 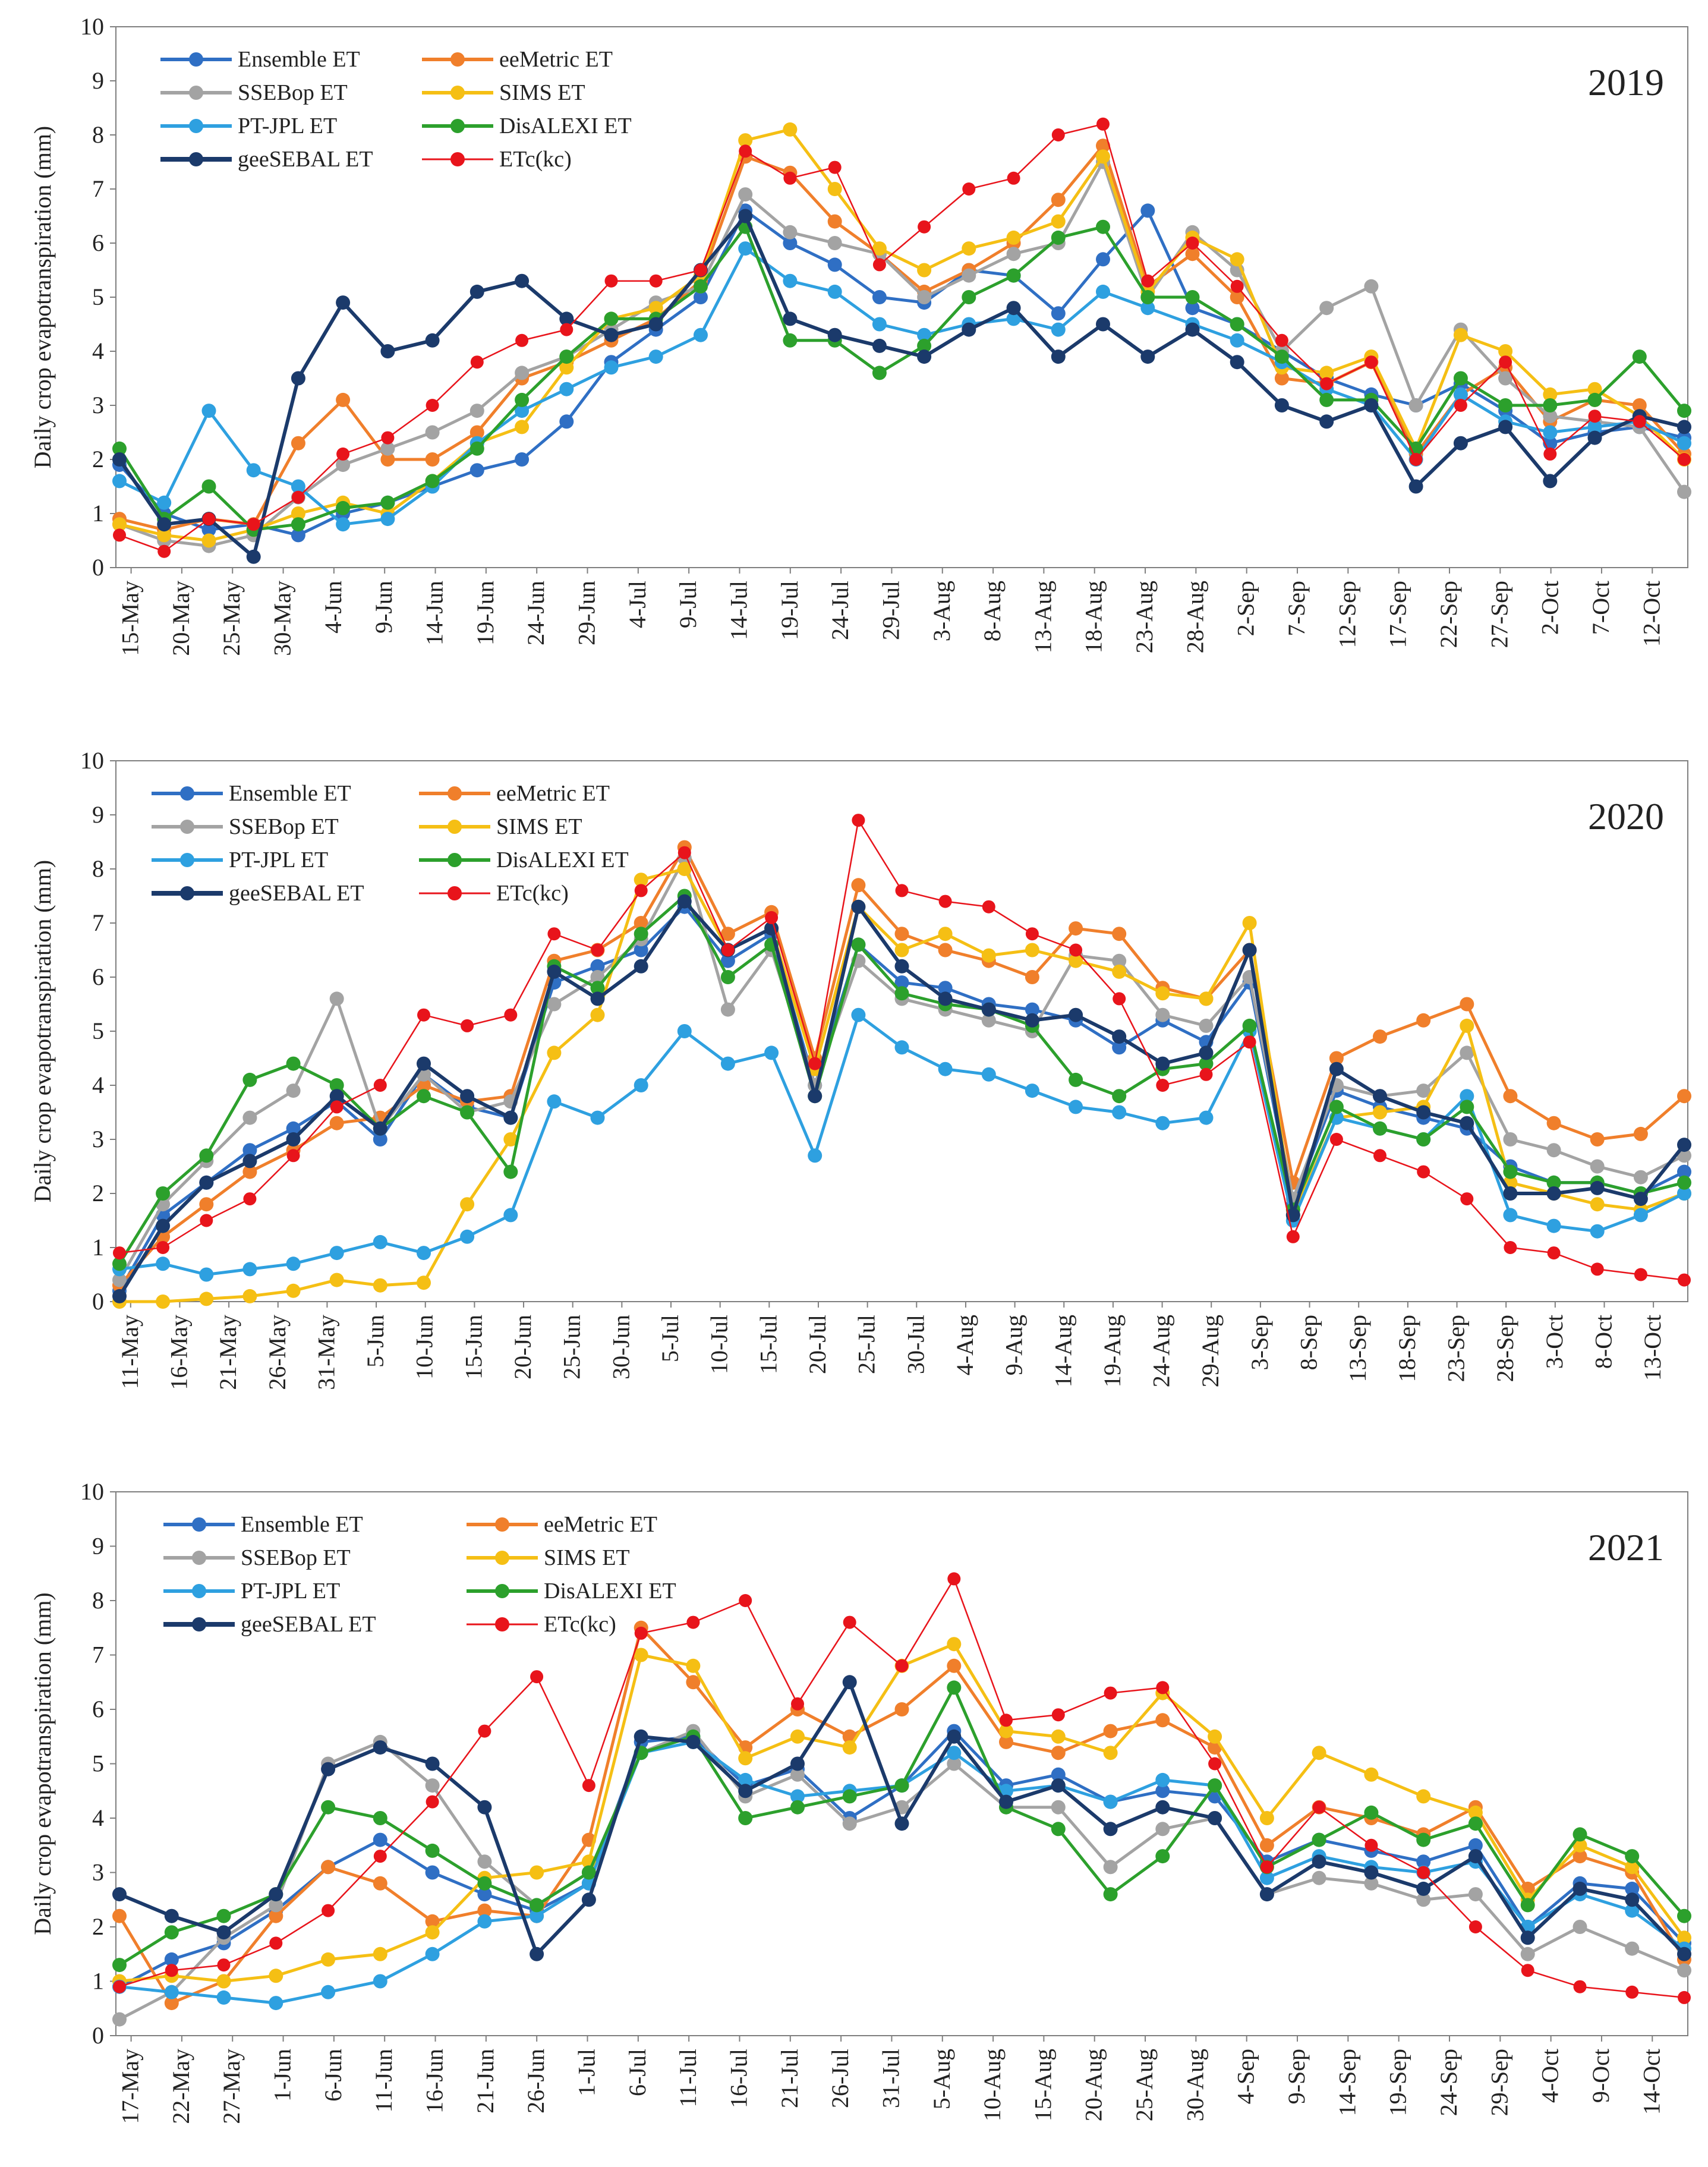 I want to click on x-tick-label: 23-Sep, so click(x=1456, y=1348).